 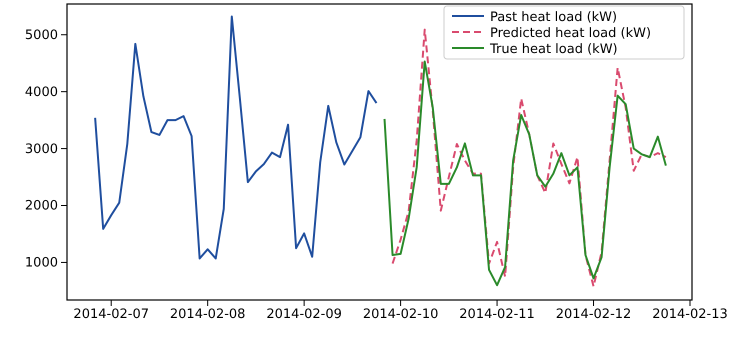 I want to click on y-tick-label: 1000, so click(x=41, y=263).